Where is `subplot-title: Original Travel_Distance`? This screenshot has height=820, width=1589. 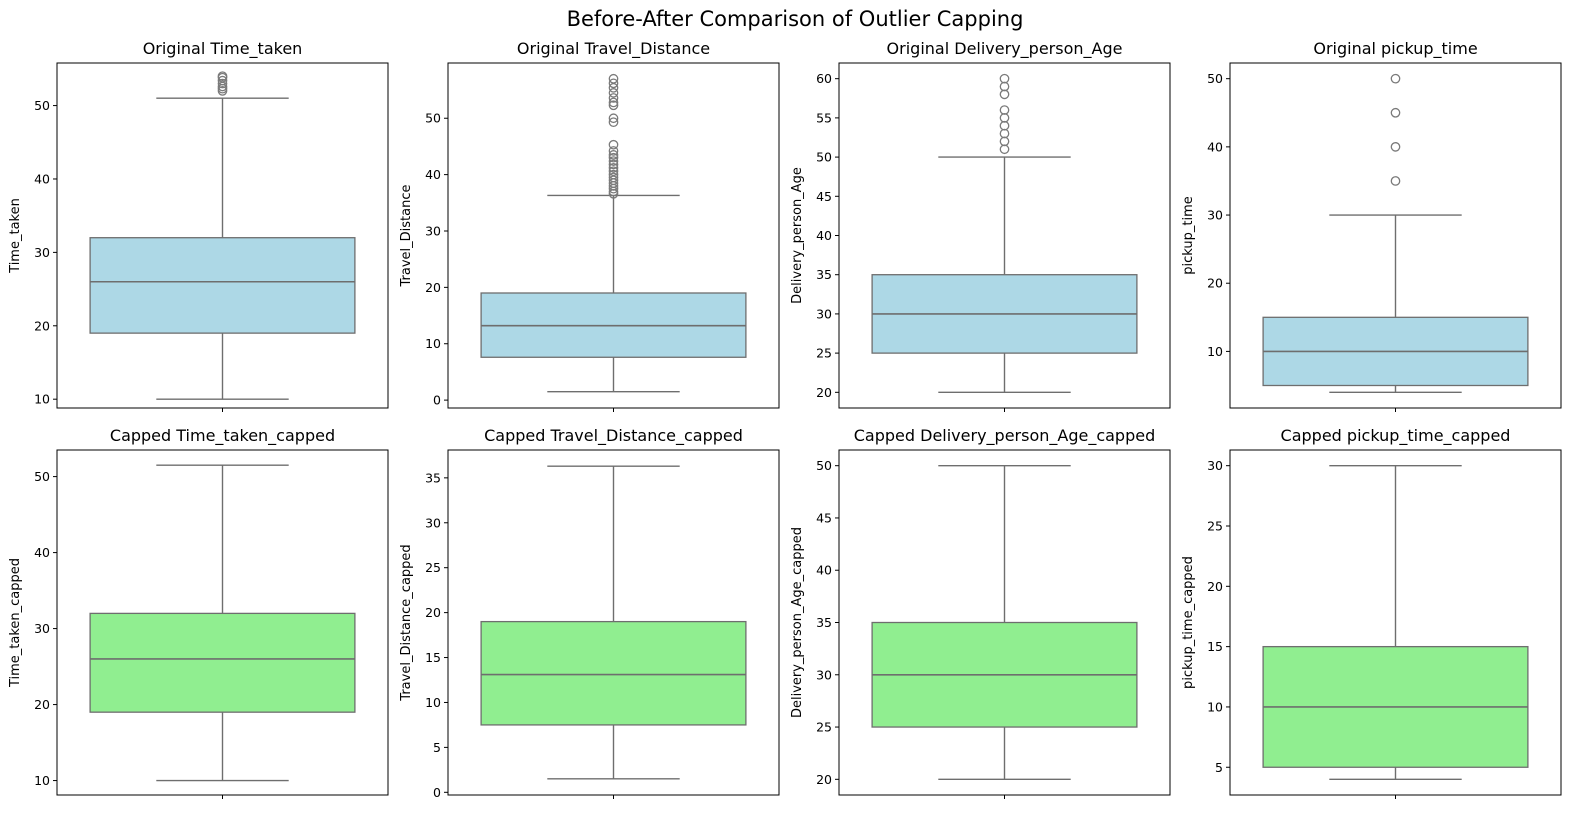
subplot-title: Original Travel_Distance is located at coordinates (613, 49).